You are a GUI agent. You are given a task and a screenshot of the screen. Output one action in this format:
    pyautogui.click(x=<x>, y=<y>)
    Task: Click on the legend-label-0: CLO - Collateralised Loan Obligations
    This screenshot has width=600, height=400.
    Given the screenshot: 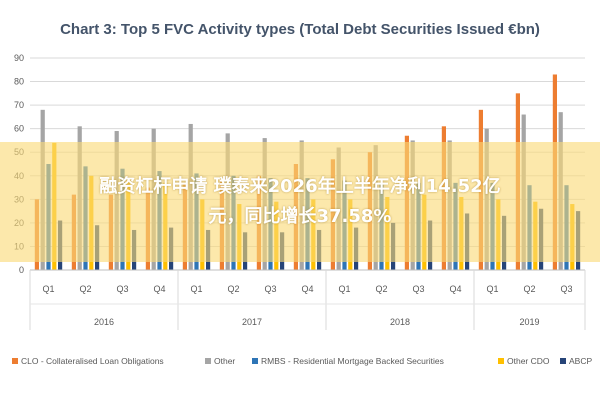 What is the action you would take?
    pyautogui.click(x=92, y=361)
    